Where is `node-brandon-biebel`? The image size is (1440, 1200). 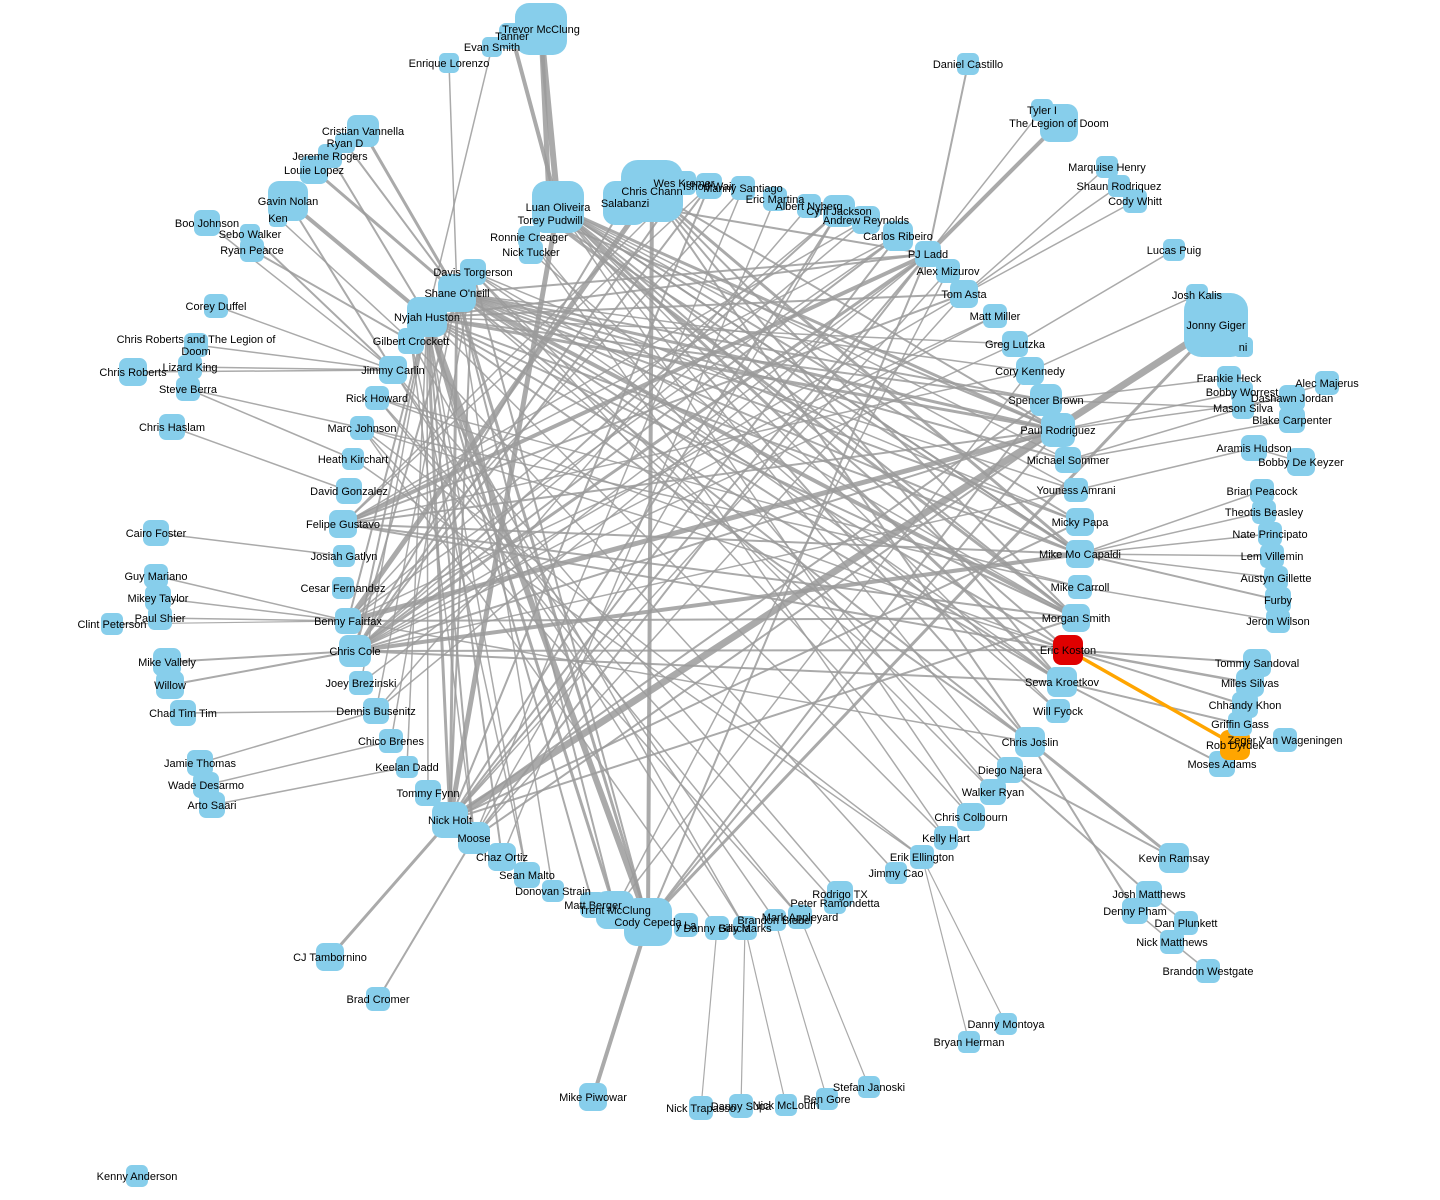 node-brandon-biebel is located at coordinates (775, 920).